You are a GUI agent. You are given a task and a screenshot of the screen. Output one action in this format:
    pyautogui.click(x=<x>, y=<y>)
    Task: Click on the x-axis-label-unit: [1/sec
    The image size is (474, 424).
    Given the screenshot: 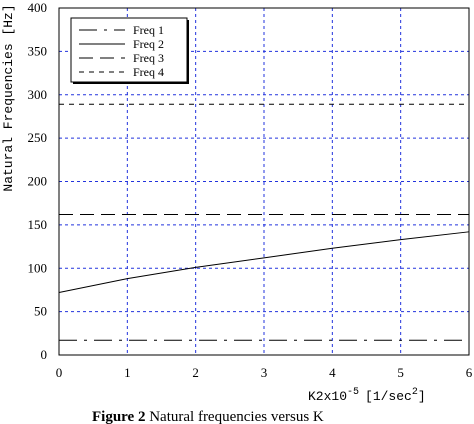 What is the action you would take?
    pyautogui.click(x=388, y=396)
    